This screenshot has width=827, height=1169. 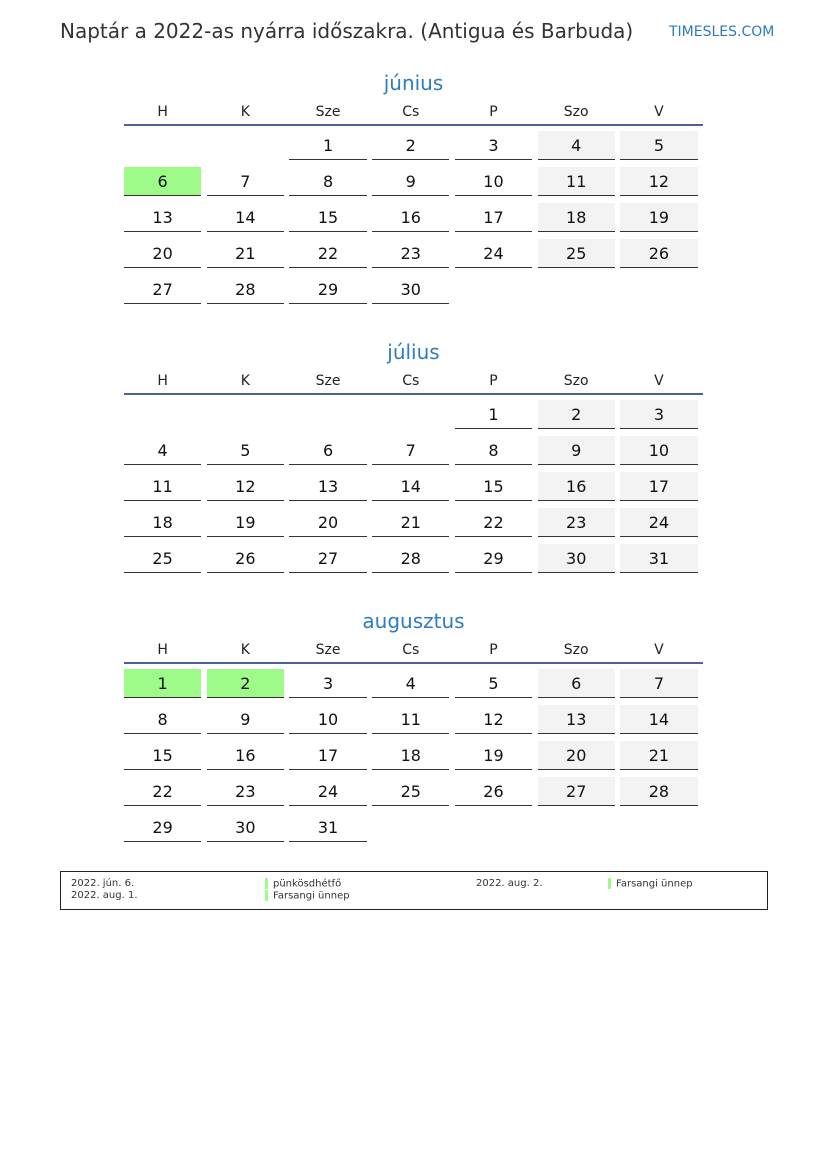 What do you see at coordinates (413, 621) in the screenshot?
I see `month-title: augusztus` at bounding box center [413, 621].